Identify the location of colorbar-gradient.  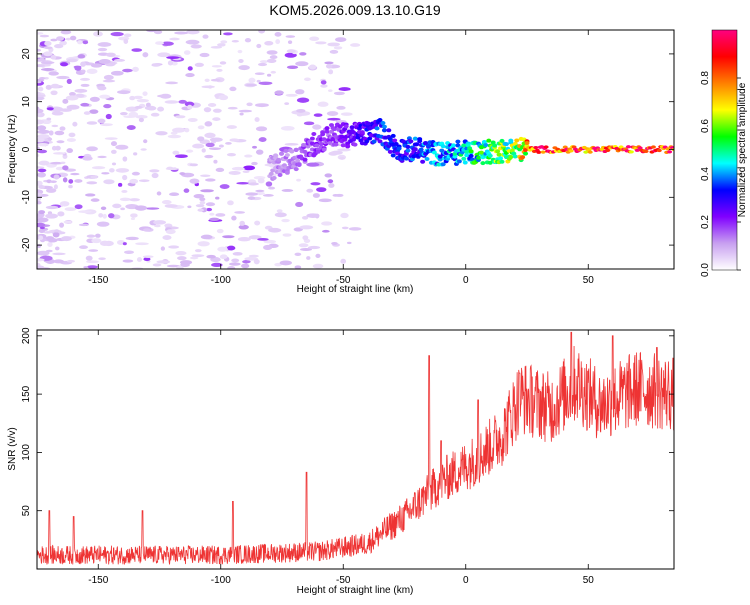
(724, 150).